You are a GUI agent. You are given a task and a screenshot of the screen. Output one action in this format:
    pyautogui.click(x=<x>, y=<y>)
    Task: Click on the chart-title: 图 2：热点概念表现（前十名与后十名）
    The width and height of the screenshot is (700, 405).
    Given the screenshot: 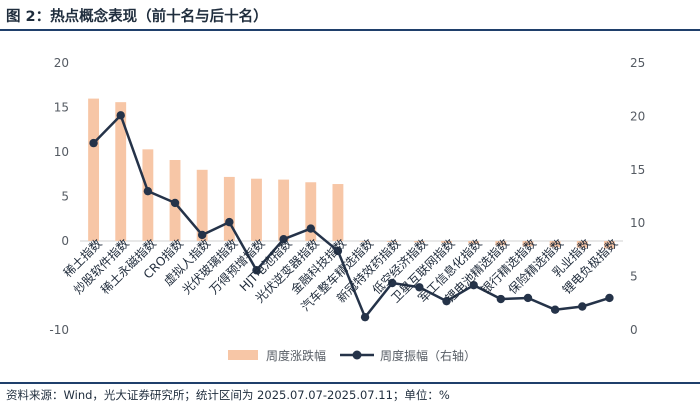 What is the action you would take?
    pyautogui.click(x=137, y=17)
    